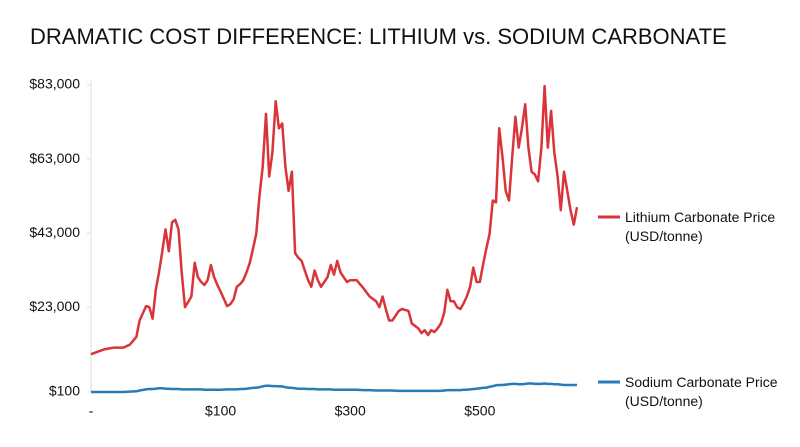 The width and height of the screenshot is (800, 447). Describe the element at coordinates (54, 306) in the screenshot. I see `y-tick-label: $23,000` at that location.